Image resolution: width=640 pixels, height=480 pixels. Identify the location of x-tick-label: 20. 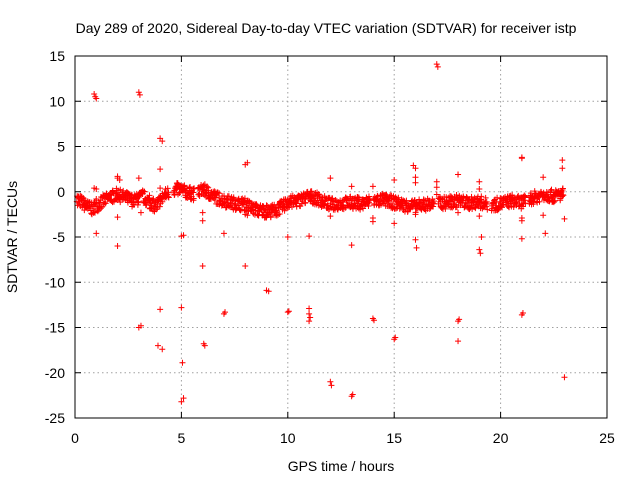
(501, 438).